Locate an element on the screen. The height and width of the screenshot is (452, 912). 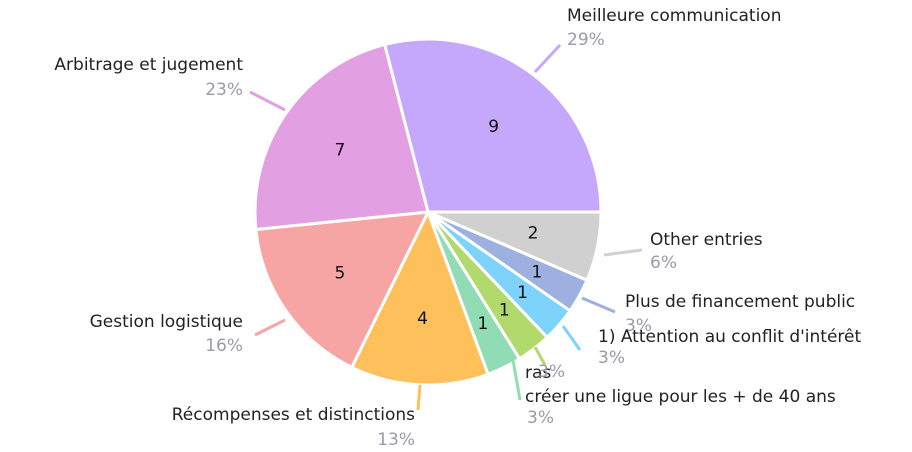
slice-count: 4 is located at coordinates (422, 319).